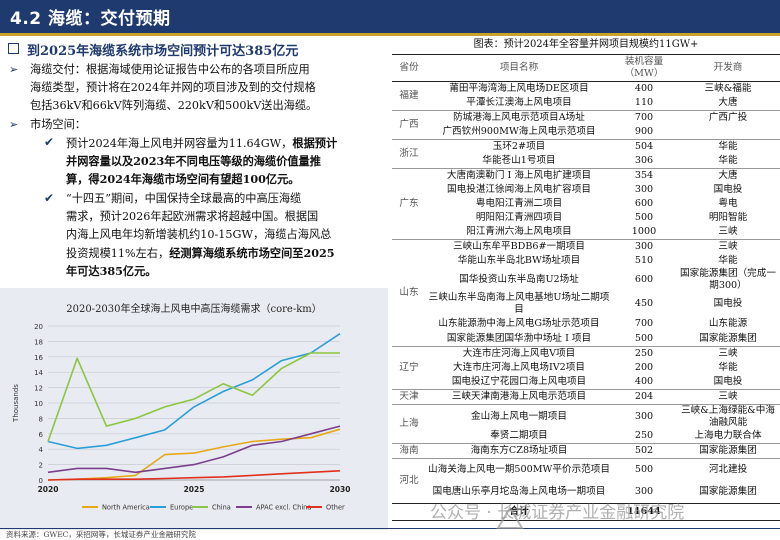 The width and height of the screenshot is (780, 540). I want to click on cell-project: 大连市庄河海上风电场IV2项目, so click(519, 367).